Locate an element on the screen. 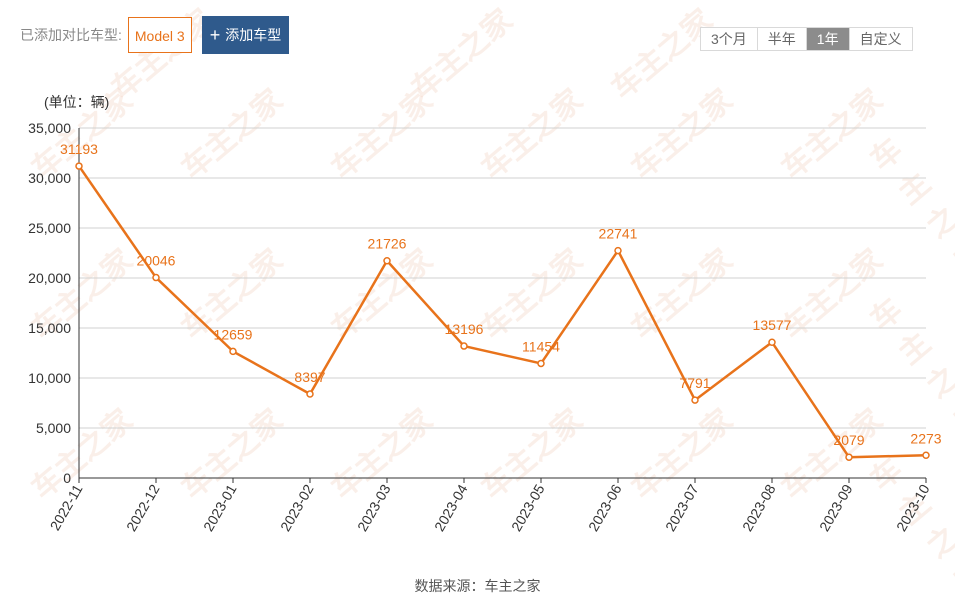  data-label: 31193 is located at coordinates (79, 149).